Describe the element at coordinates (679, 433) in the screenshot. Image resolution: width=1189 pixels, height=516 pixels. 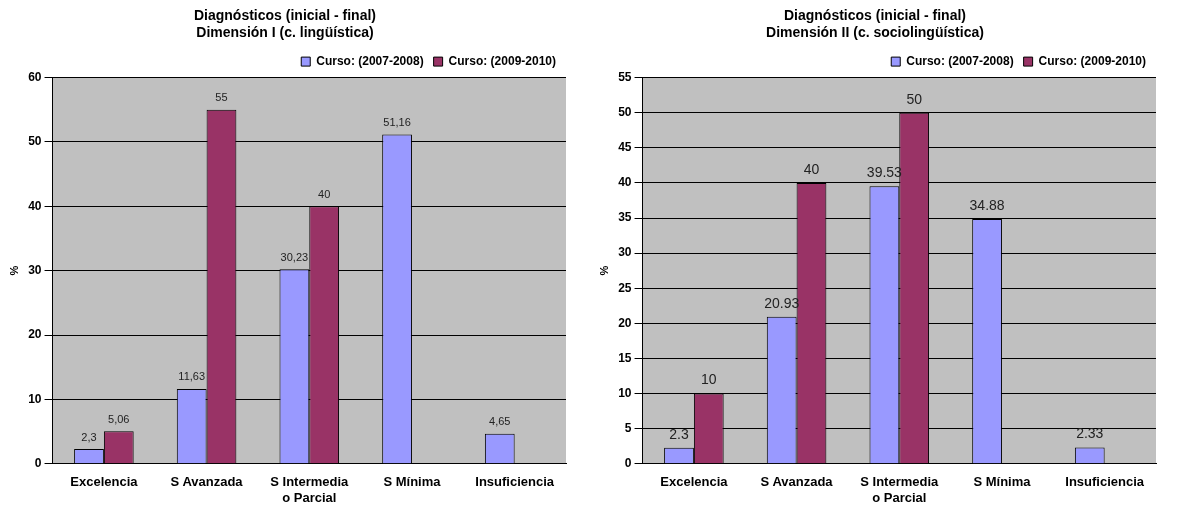
I see `data-label: 2.3` at that location.